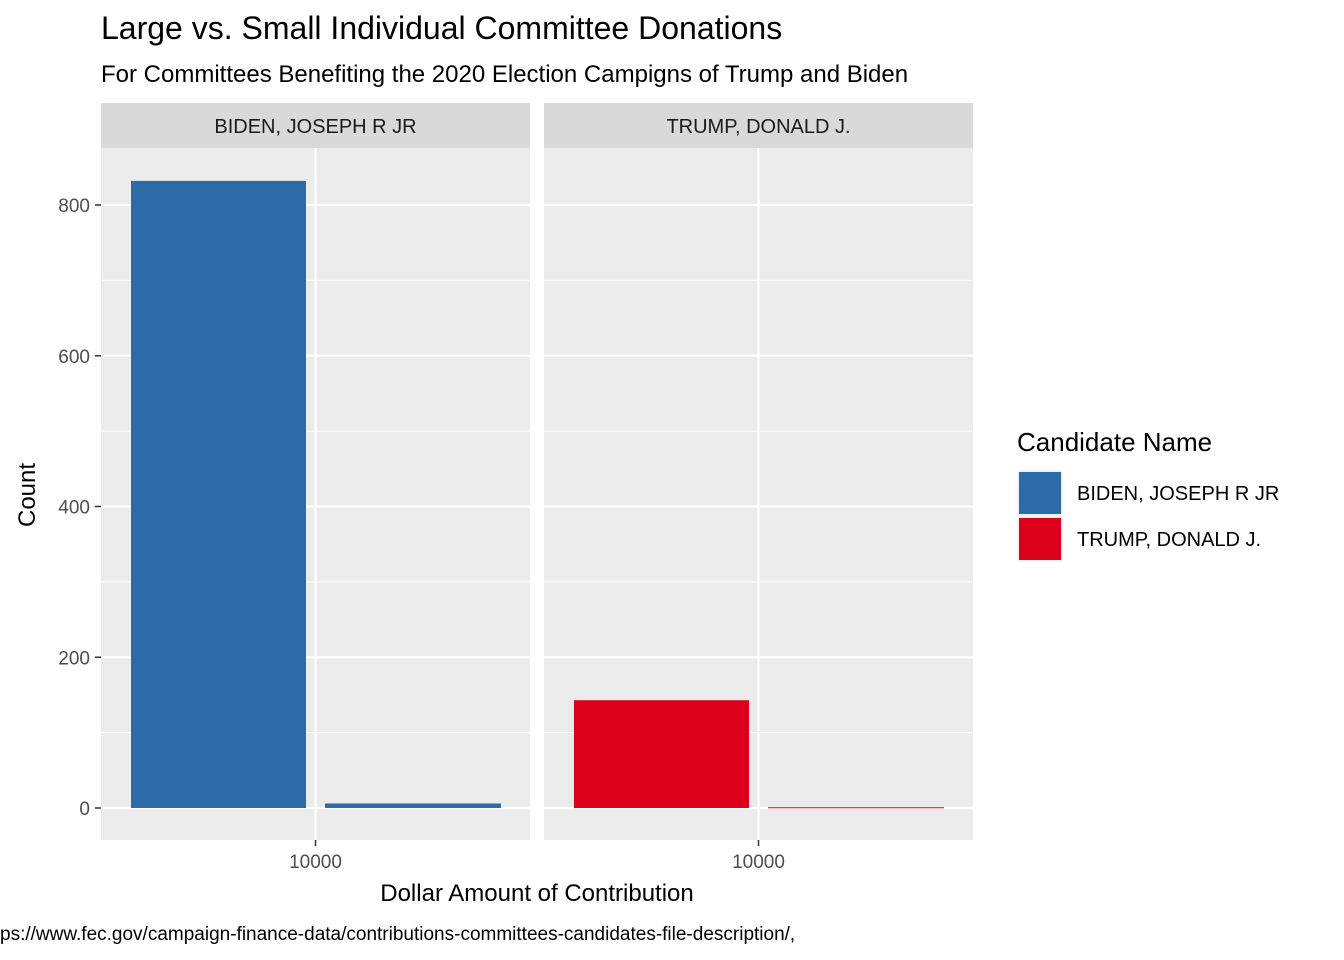 The height and width of the screenshot is (960, 1344). I want to click on y-axis: 0 200 400 600 800, so click(79, 508).